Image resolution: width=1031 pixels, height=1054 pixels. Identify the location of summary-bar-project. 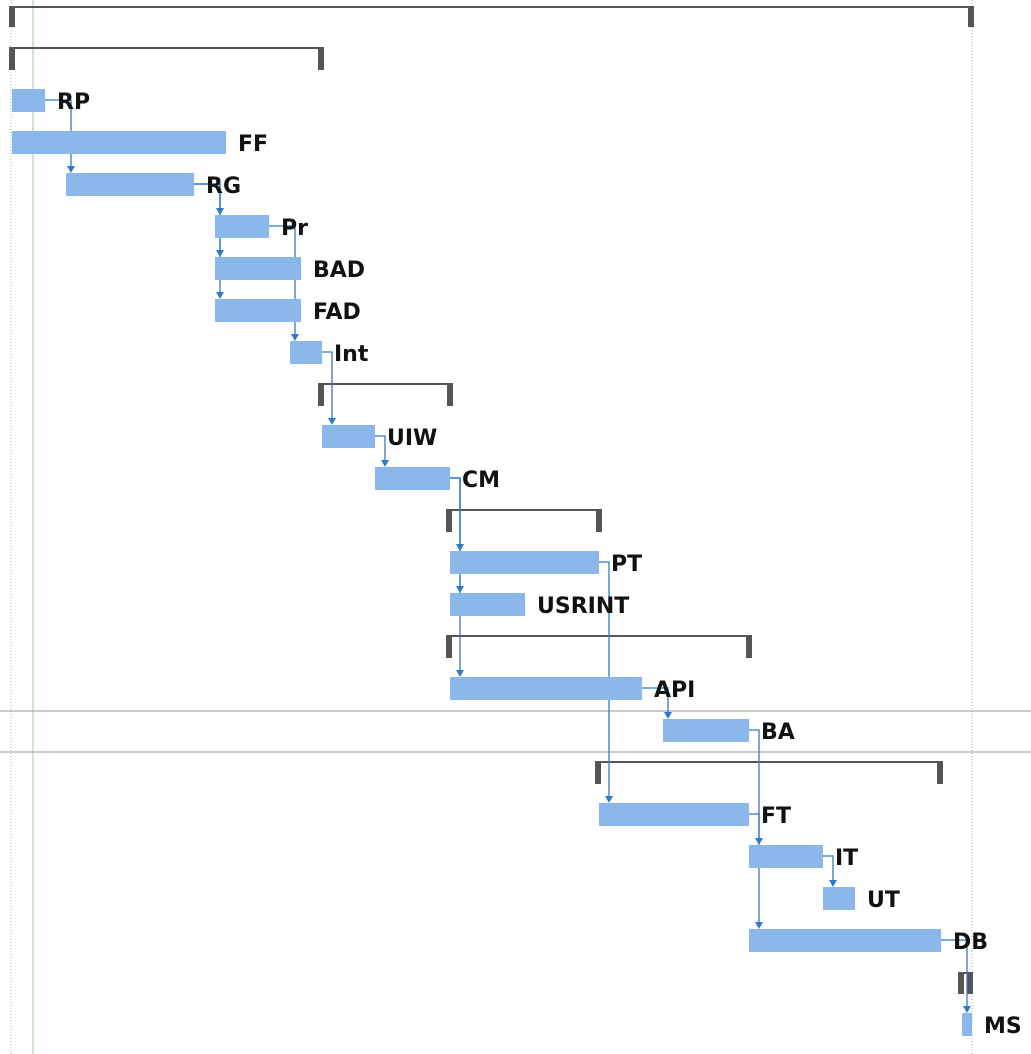
(491, 16).